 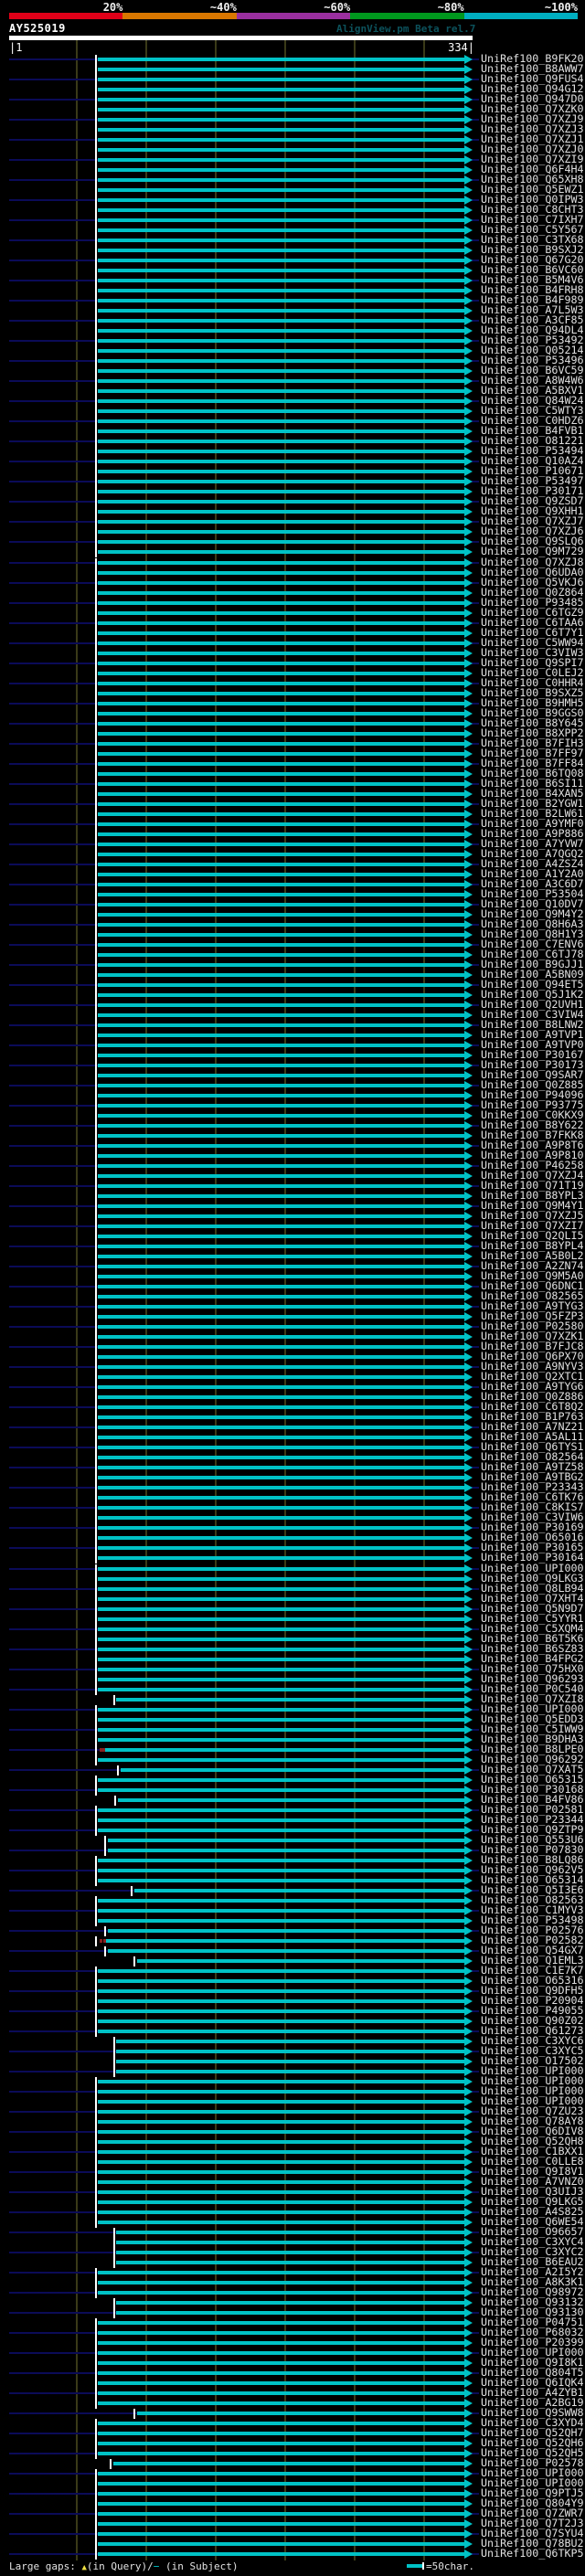 I want to click on hit-accession-label: UniRef100_C5YYR1, so click(x=533, y=1618).